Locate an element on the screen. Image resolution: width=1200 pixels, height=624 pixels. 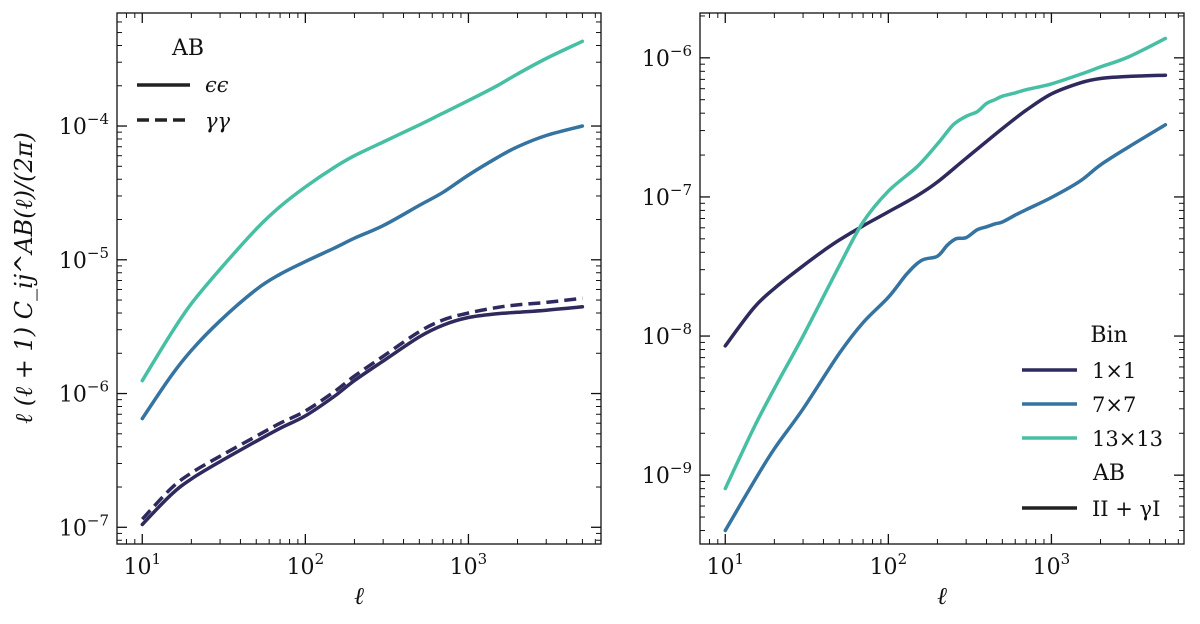
left-legend: AB ϵϵ γγ is located at coordinates (184, 84).